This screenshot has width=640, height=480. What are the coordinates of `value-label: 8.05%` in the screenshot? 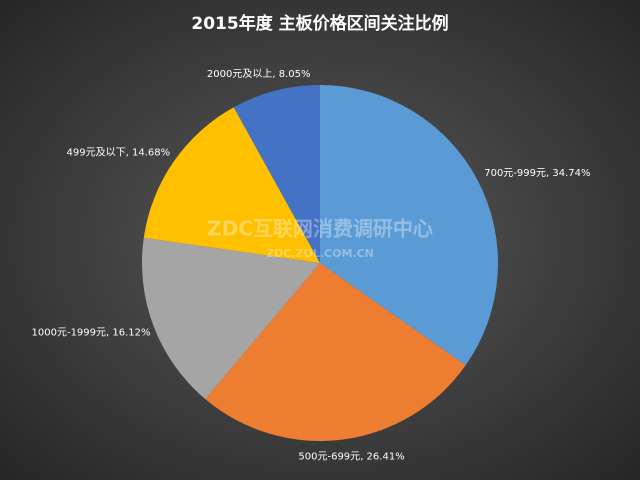 It's located at (295, 74).